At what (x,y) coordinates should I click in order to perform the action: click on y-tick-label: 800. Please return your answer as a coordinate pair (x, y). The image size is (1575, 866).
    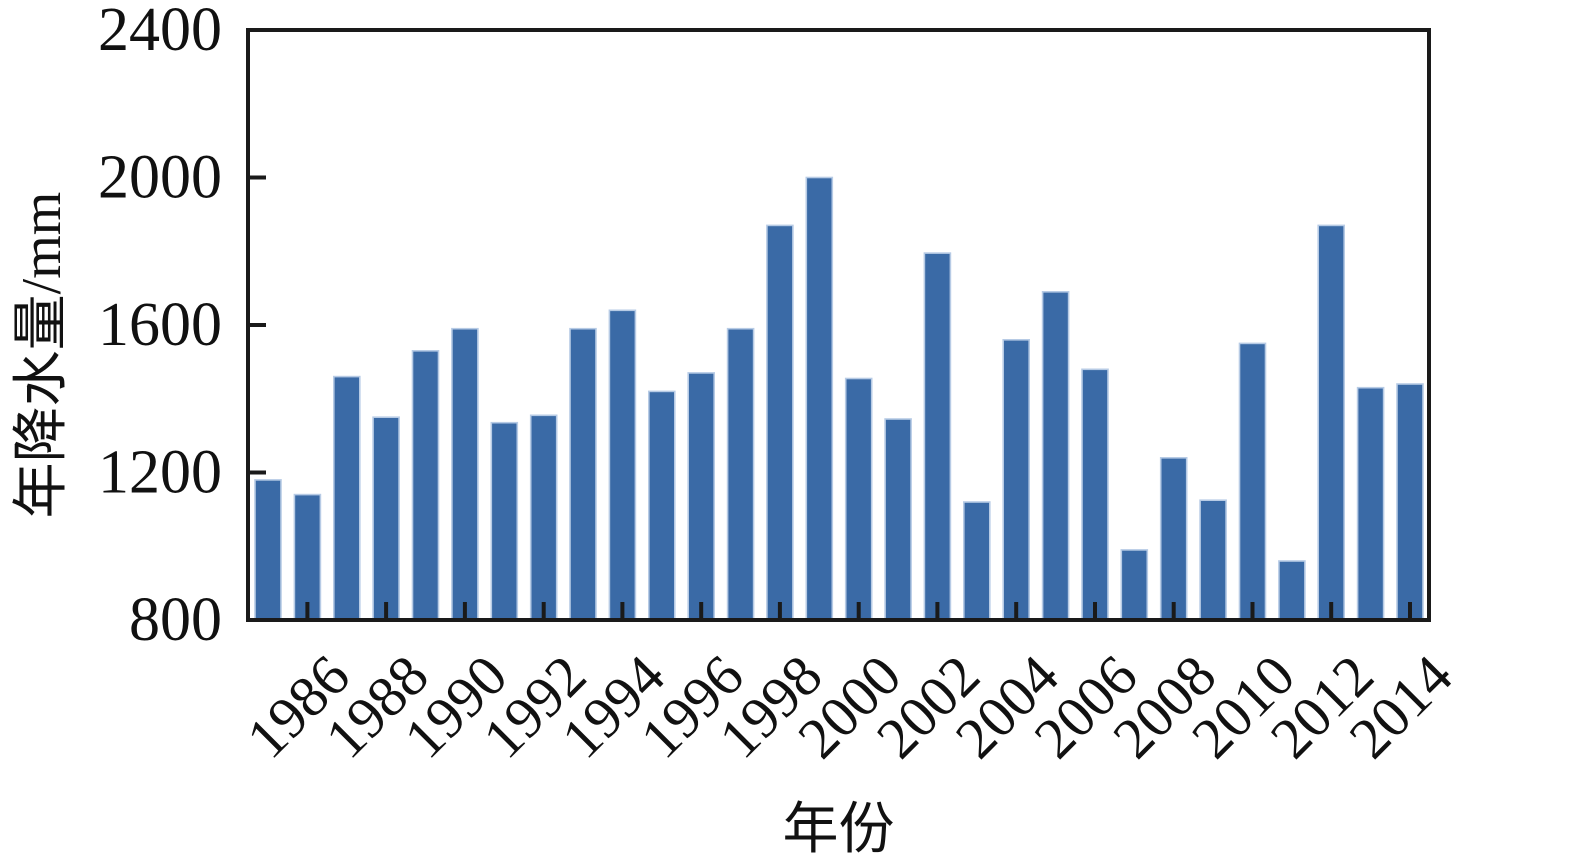
    Looking at the image, I should click on (175, 620).